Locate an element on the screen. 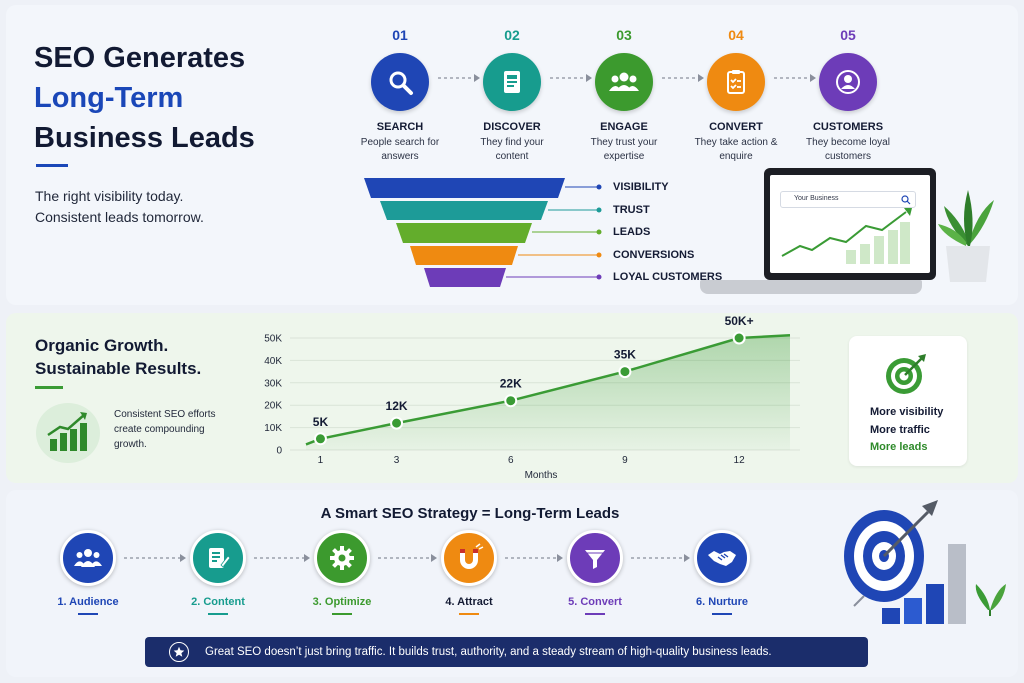 This screenshot has height=683, width=1024. handshake-icon is located at coordinates (722, 558).